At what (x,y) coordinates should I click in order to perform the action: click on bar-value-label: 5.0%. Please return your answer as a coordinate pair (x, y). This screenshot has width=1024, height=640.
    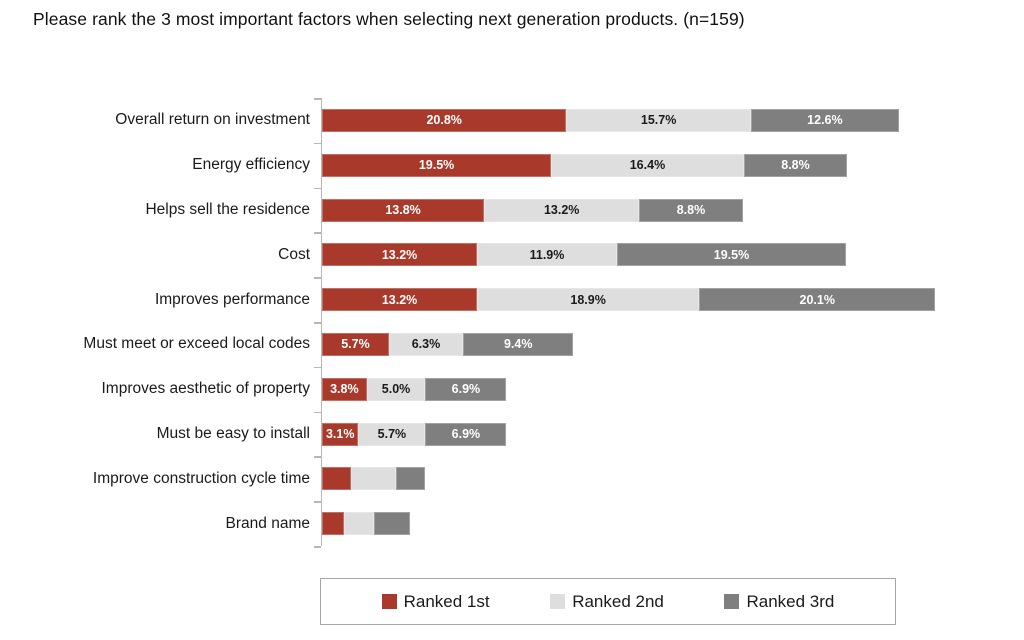
    Looking at the image, I should click on (396, 389).